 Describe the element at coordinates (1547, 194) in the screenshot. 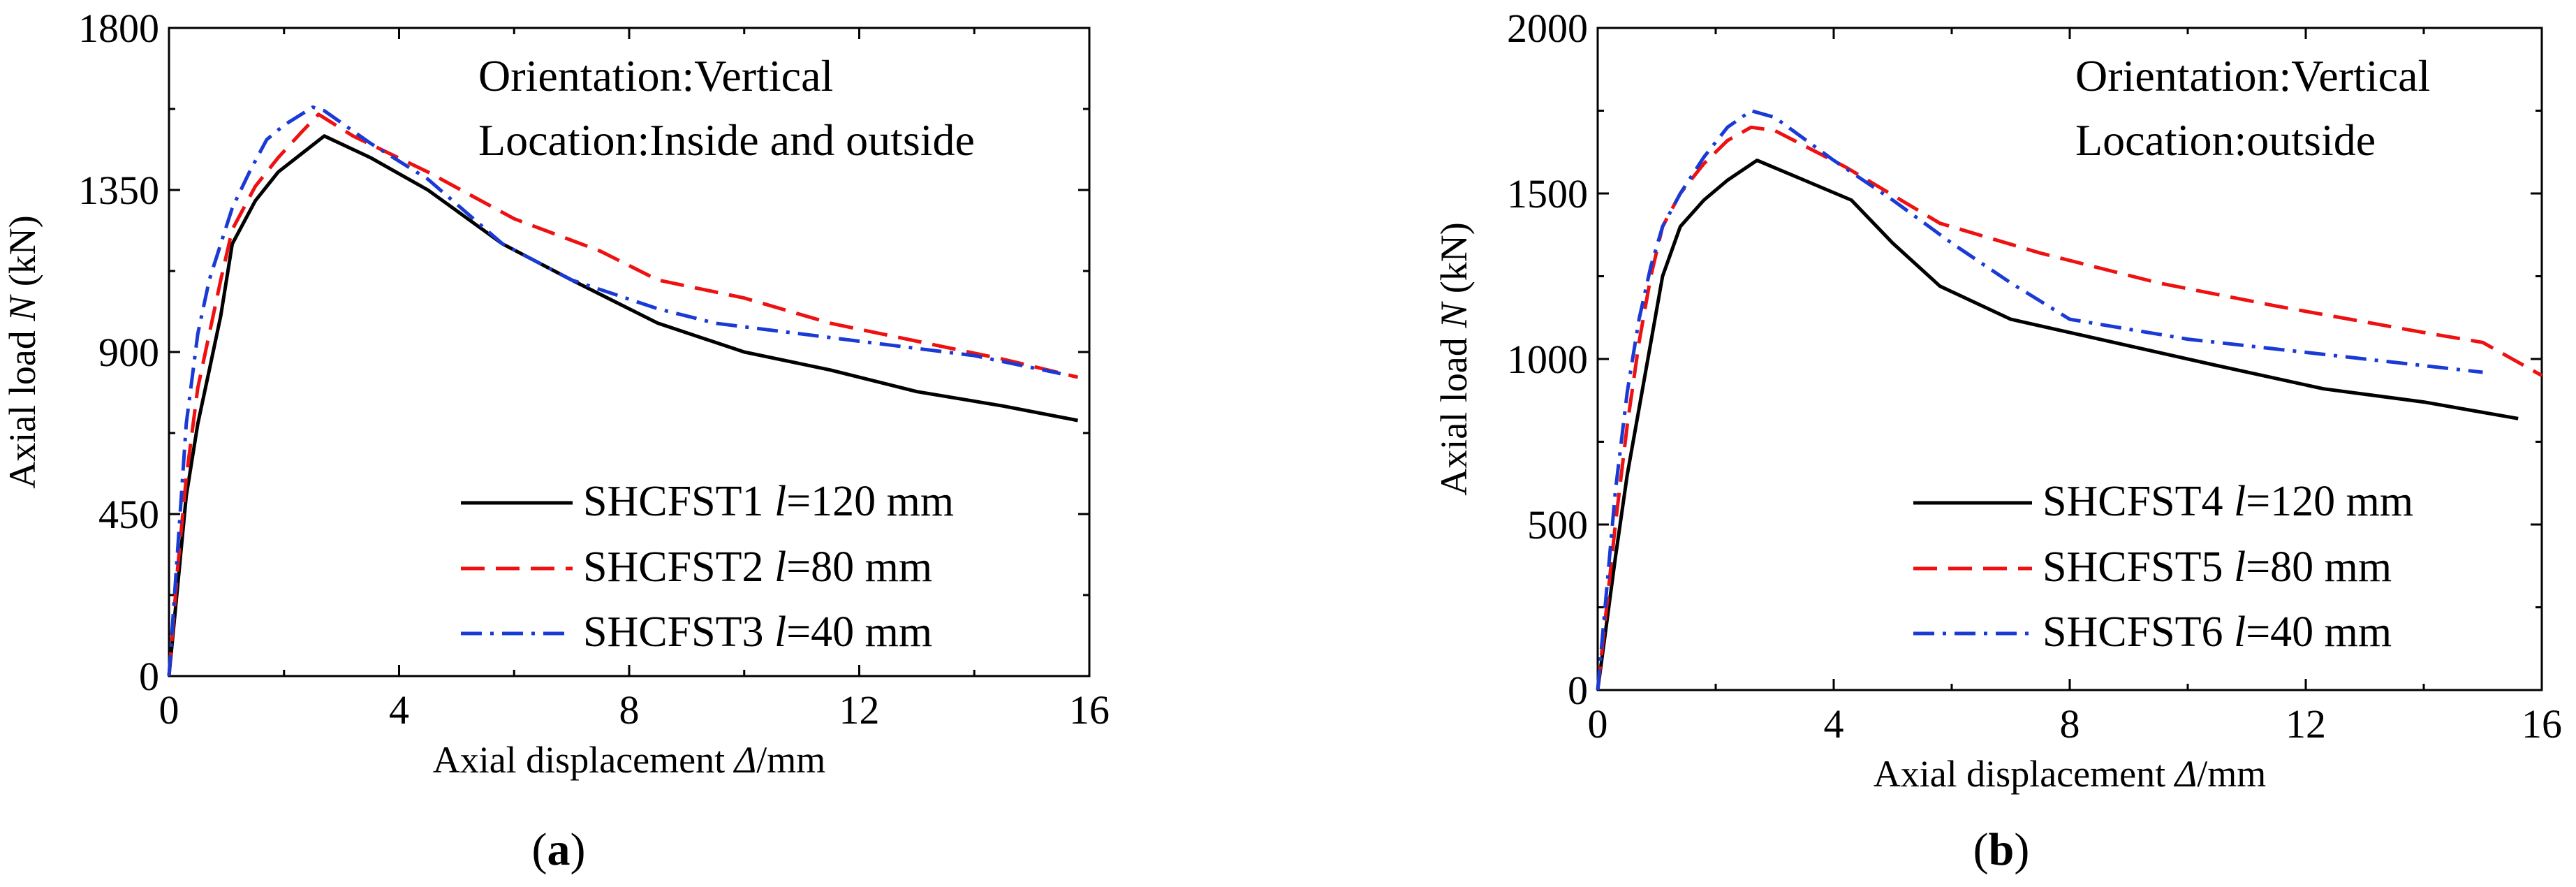

I see `y-tick-label-b: 1500` at that location.